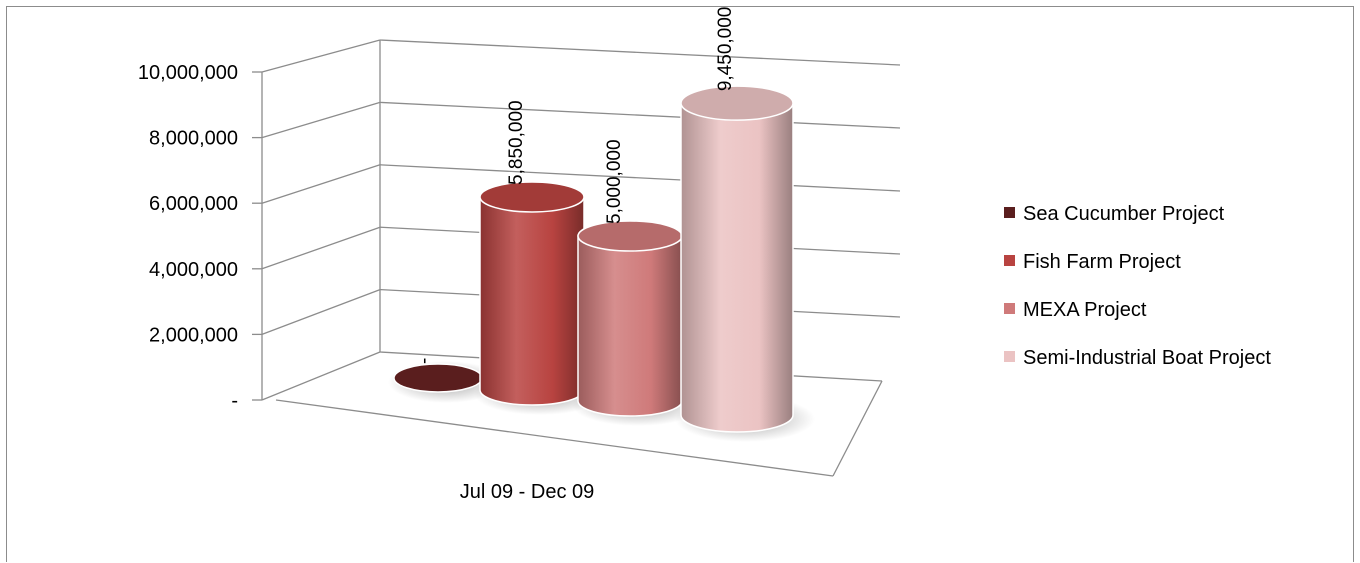 This screenshot has width=1360, height=563. What do you see at coordinates (554, 438) in the screenshot?
I see `floor-front-edge` at bounding box center [554, 438].